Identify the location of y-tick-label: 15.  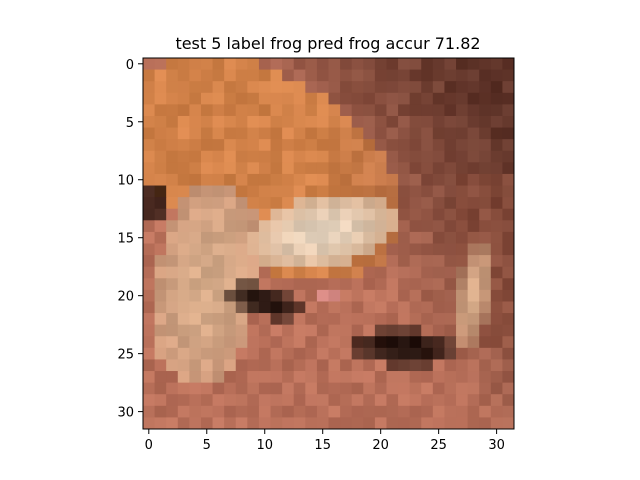
(125, 239).